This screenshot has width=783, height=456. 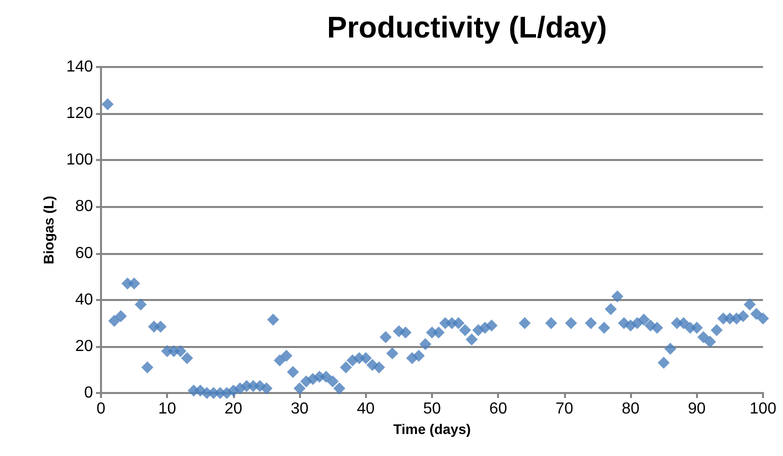 What do you see at coordinates (84, 253) in the screenshot?
I see `y-tick-label: 60` at bounding box center [84, 253].